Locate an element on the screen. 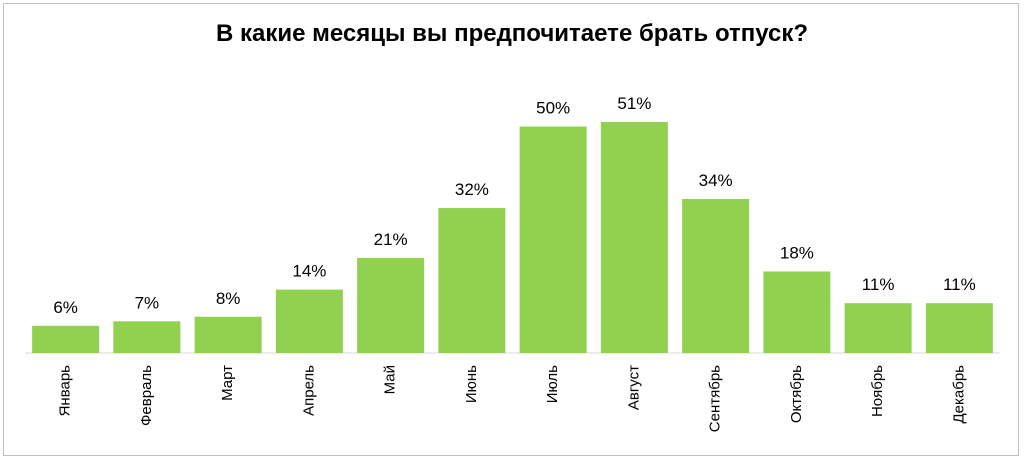  x-tick-label: Сентябрь is located at coordinates (715, 398).